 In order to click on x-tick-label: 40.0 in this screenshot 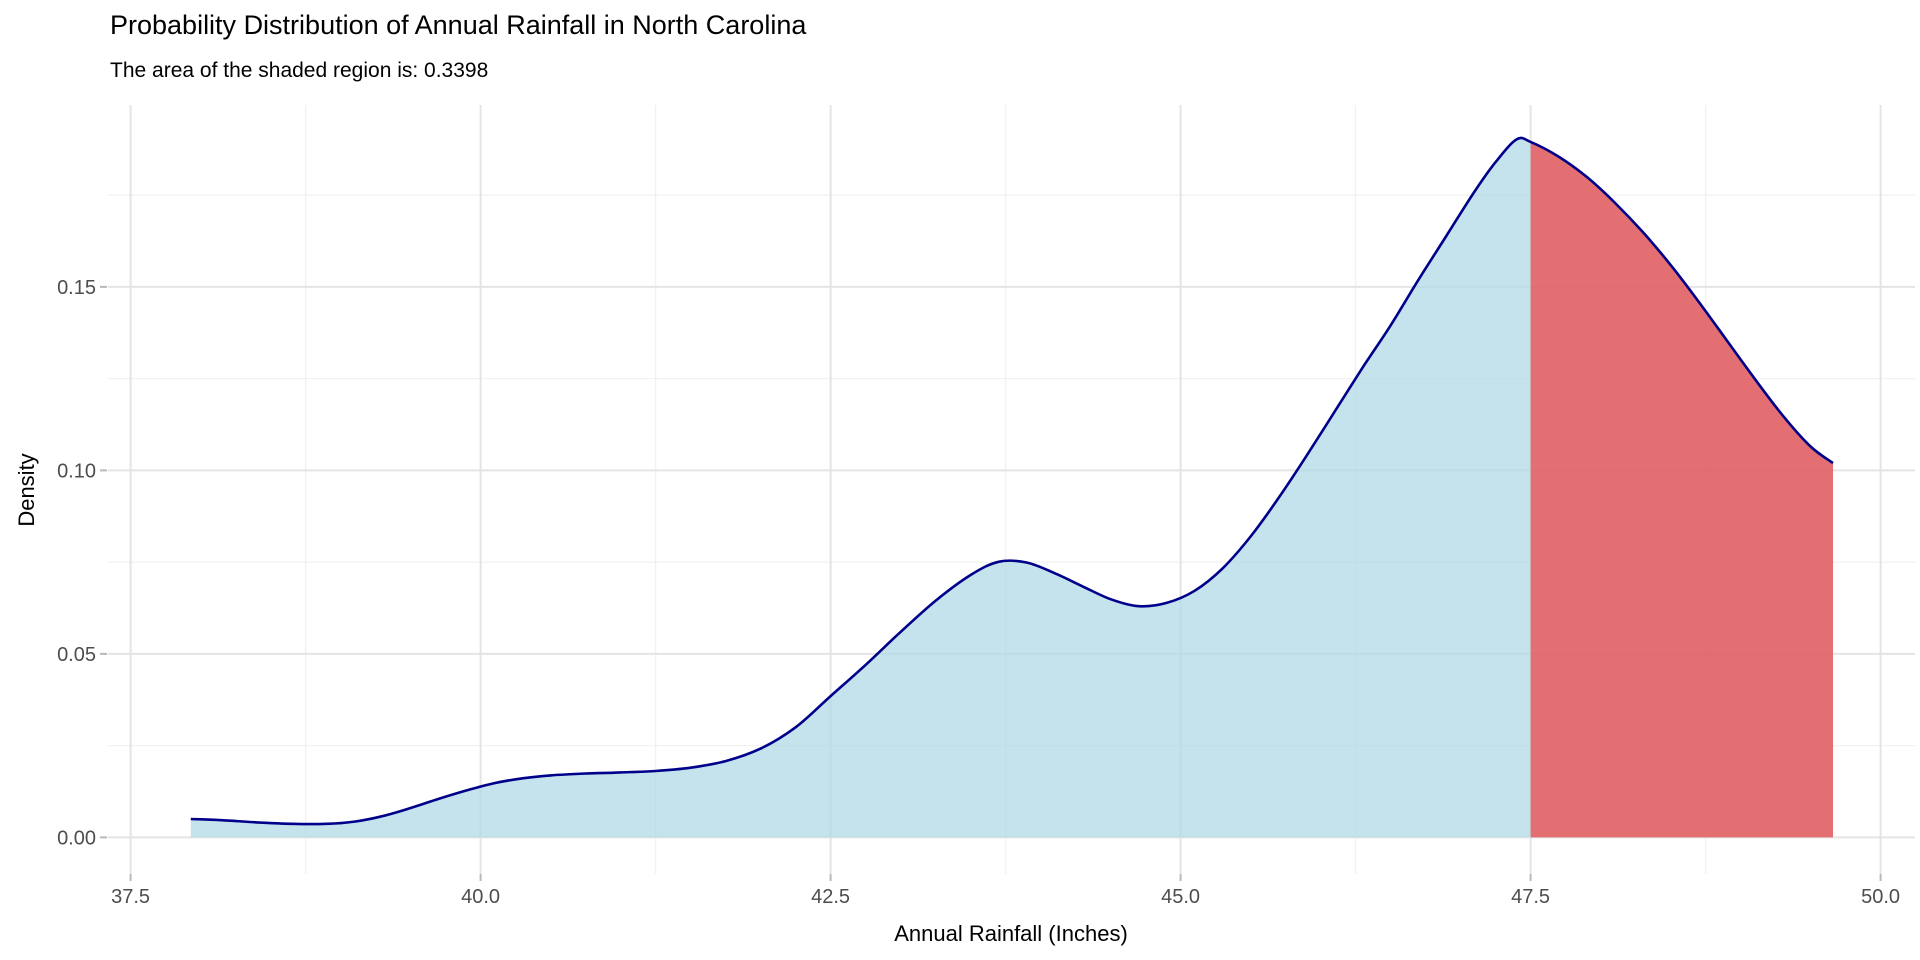, I will do `click(480, 897)`.